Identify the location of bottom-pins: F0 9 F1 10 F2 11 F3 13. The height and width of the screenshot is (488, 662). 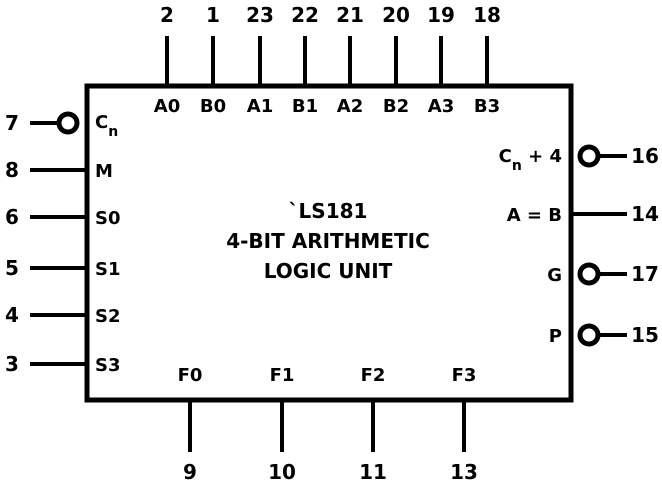
(328, 424).